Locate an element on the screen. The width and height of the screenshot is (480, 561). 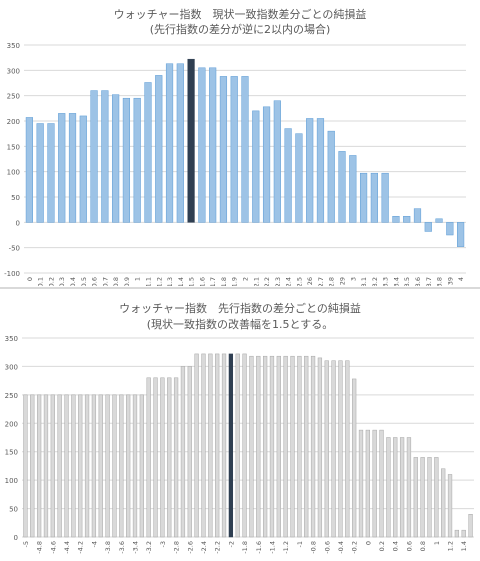
x-tick-label: -1.2 is located at coordinates (286, 547).